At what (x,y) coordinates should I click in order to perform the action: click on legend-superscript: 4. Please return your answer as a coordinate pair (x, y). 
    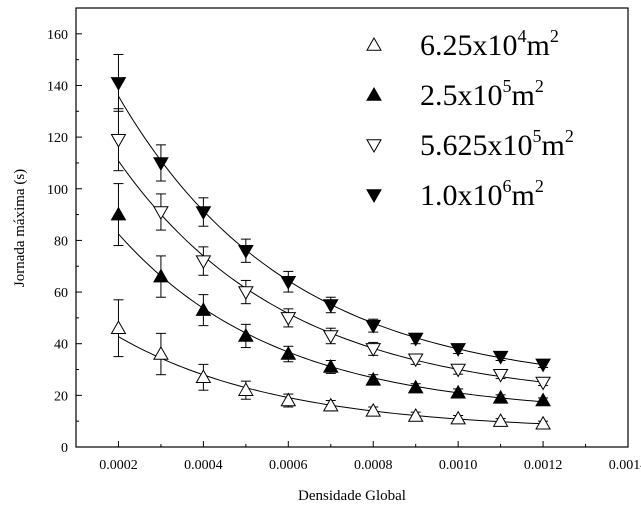
    Looking at the image, I should click on (522, 36).